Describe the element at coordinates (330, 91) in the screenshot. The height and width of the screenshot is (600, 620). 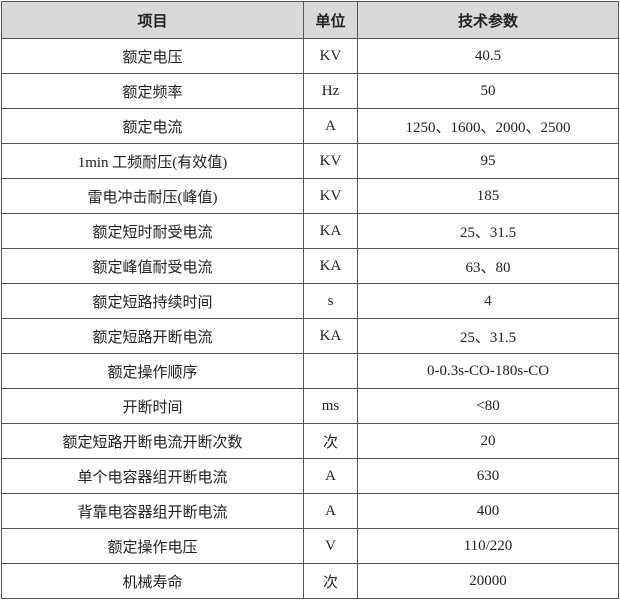
I see `unit-cell: Hz` at that location.